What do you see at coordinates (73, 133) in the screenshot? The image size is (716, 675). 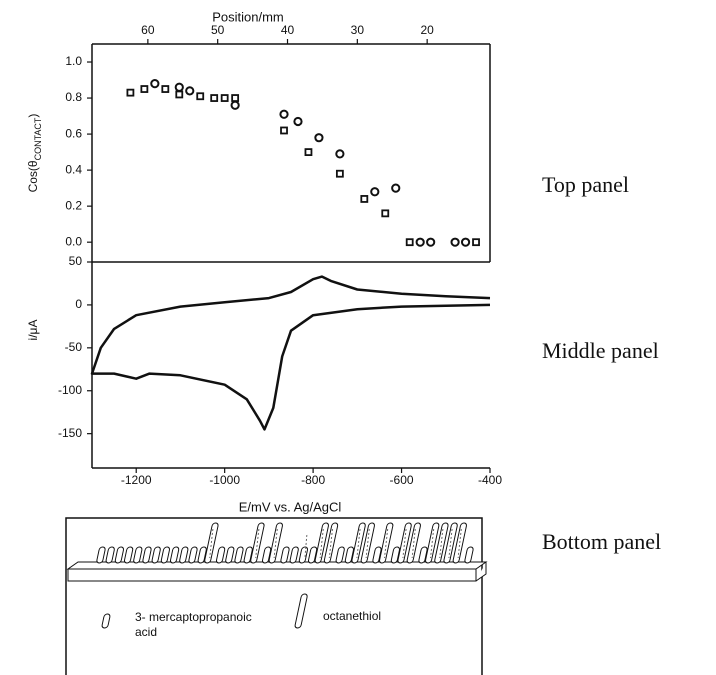 I see `y-tick-label: 0.6` at bounding box center [73, 133].